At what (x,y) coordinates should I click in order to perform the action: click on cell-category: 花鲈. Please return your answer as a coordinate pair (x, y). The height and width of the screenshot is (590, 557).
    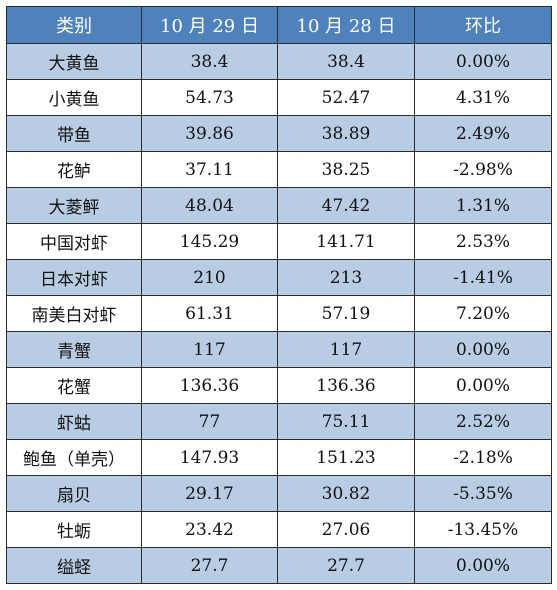
    Looking at the image, I should click on (74, 169).